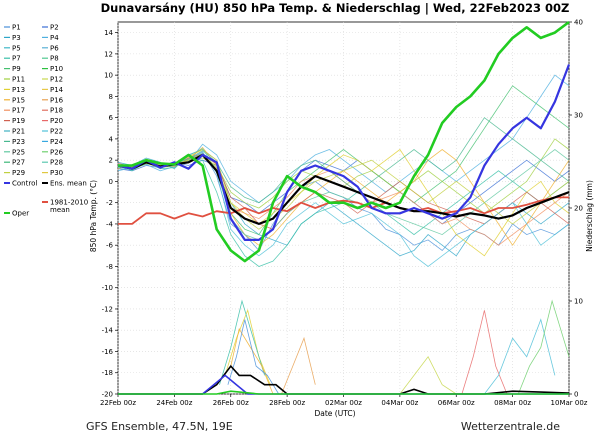  I want to click on legend-label: P16, so click(57, 100).